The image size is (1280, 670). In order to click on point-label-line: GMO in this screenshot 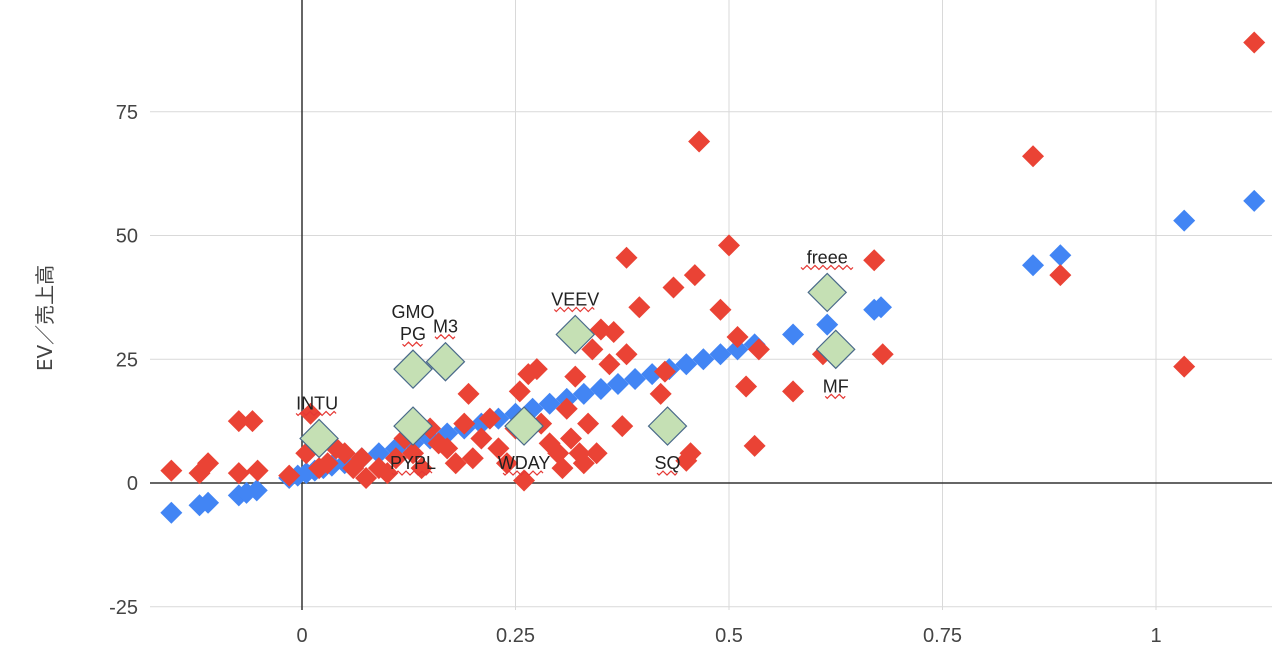, I will do `click(413, 312)`.